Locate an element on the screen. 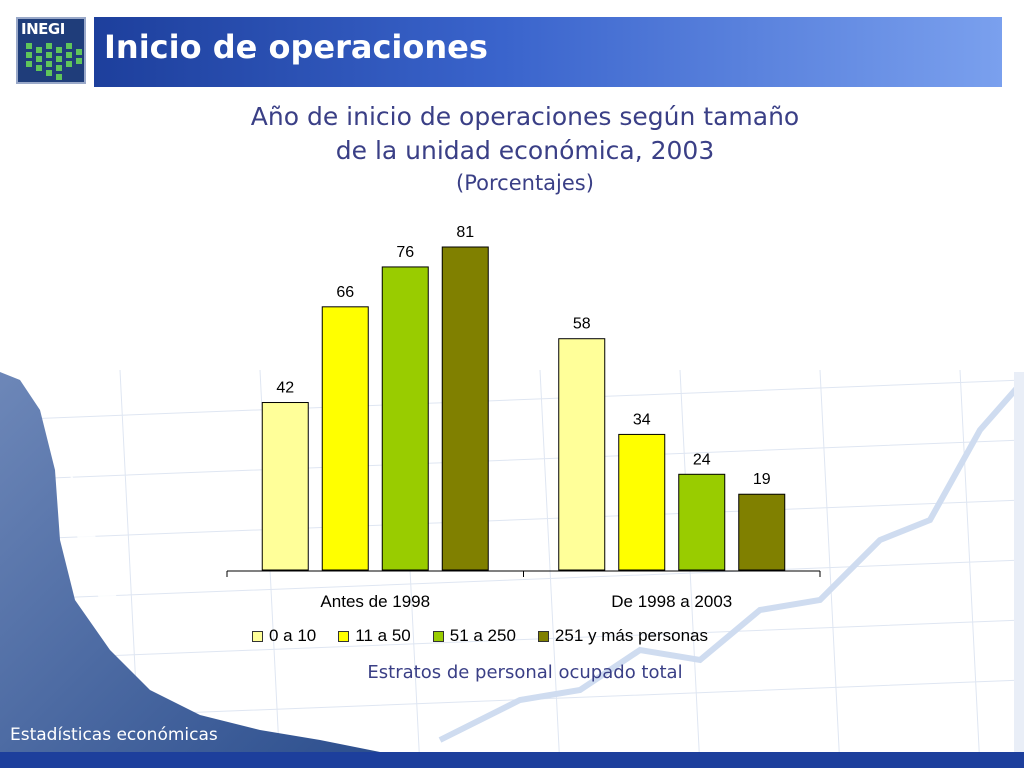 The height and width of the screenshot is (768, 1024). legend-item-2: 51 a 250 is located at coordinates (474, 636).